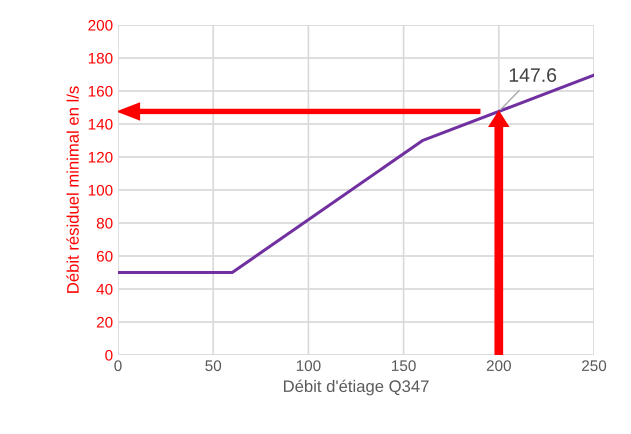  I want to click on x-tick-label: 200, so click(498, 366).